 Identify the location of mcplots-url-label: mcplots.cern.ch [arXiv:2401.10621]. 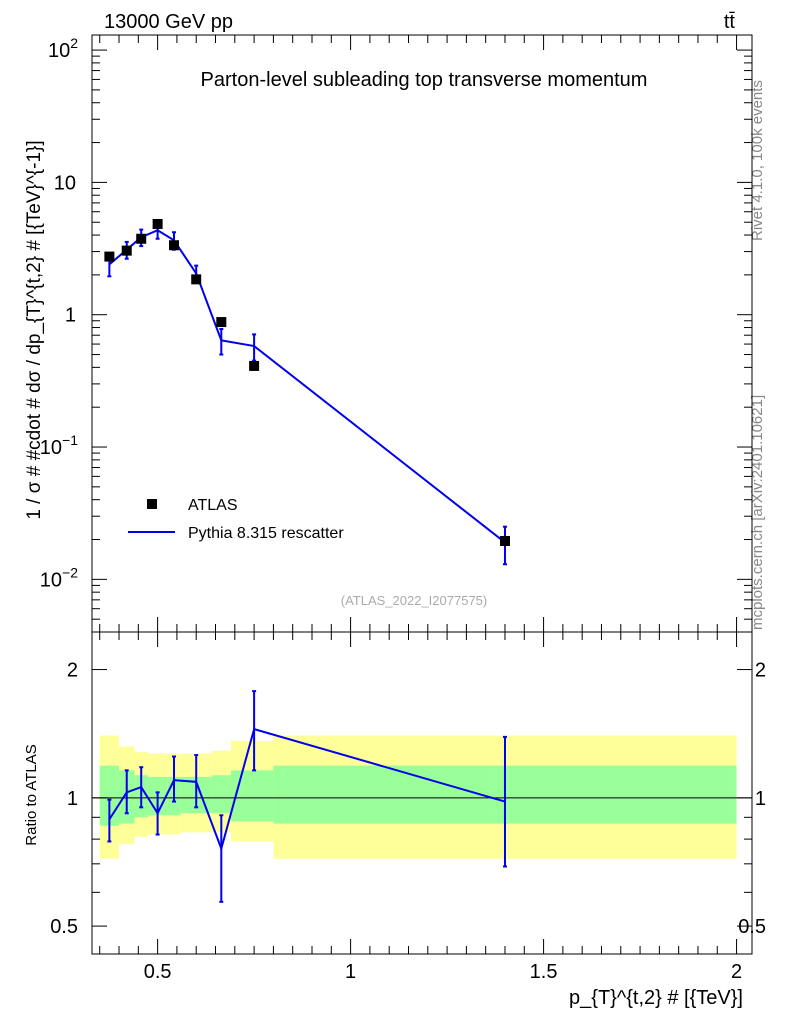
(757, 512).